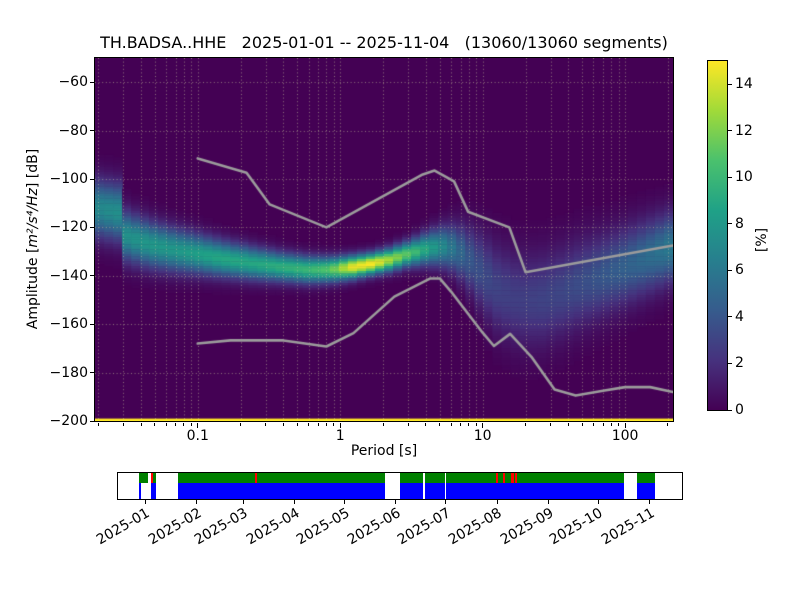  Describe the element at coordinates (628, 527) in the screenshot. I see `date-tick-label: 2025-11` at that location.